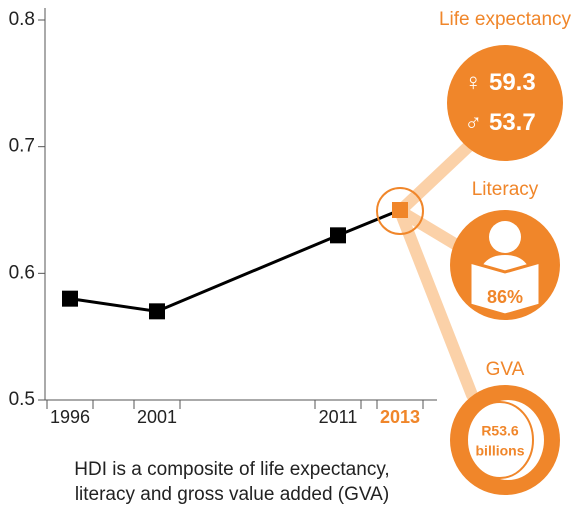 Image resolution: width=576 pixels, height=517 pixels. I want to click on life-title: Life expectancy, so click(505, 19).